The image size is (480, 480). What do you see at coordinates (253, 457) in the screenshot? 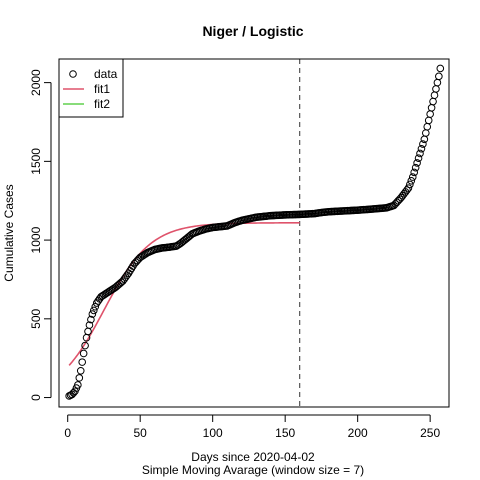
I see `x-axis-label: Days since 2020-04-02` at bounding box center [253, 457].